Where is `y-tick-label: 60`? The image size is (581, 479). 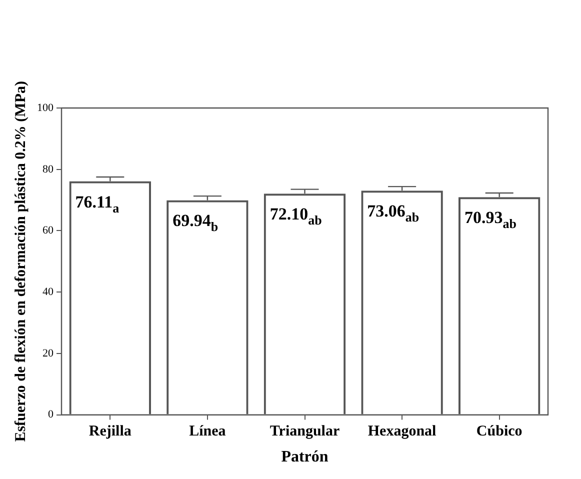
y-tick-label: 60 is located at coordinates (48, 230).